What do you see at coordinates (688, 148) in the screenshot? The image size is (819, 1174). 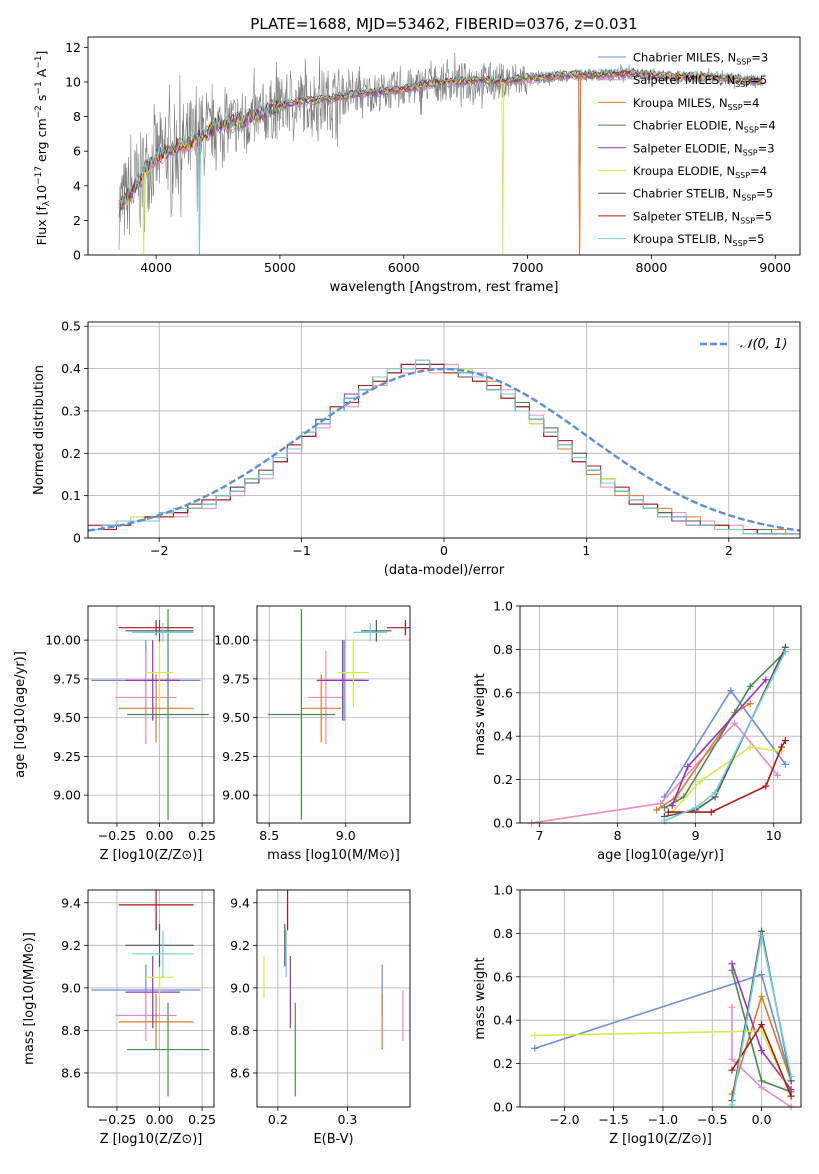 I see `legend-label-name: Salpeter ELODIE, N` at bounding box center [688, 148].